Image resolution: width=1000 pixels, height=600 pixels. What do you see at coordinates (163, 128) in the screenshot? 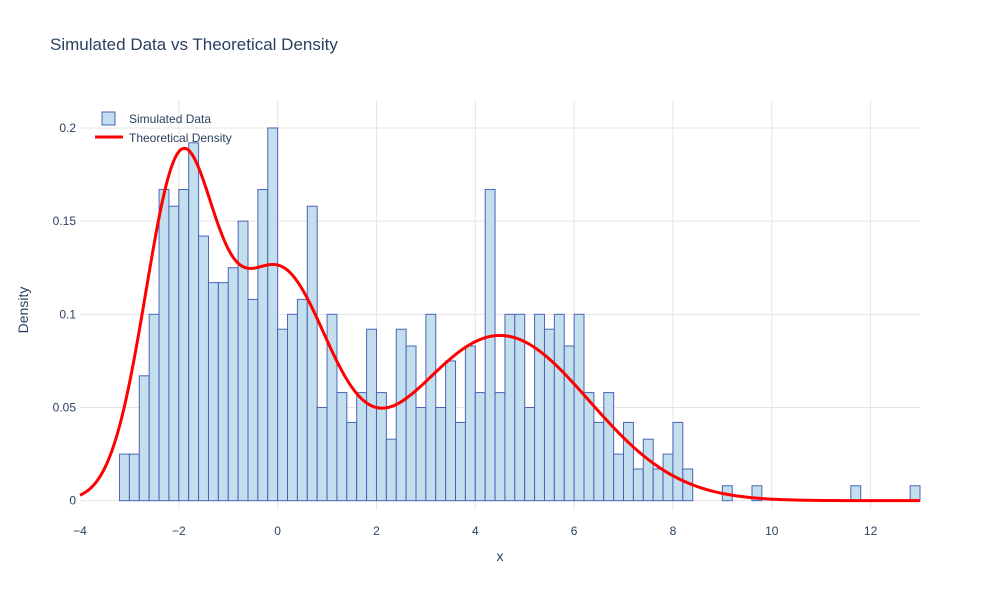
I see `legend: Simulated Data Theoretical Density` at bounding box center [163, 128].